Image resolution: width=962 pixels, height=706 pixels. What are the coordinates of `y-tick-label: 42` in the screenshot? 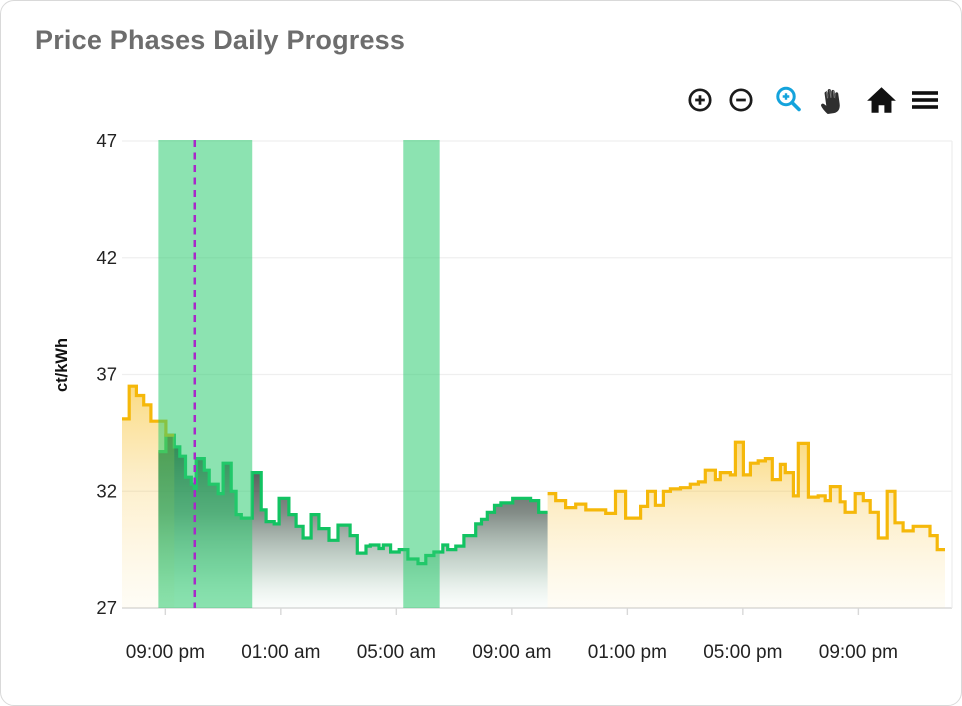 It's located at (106, 257).